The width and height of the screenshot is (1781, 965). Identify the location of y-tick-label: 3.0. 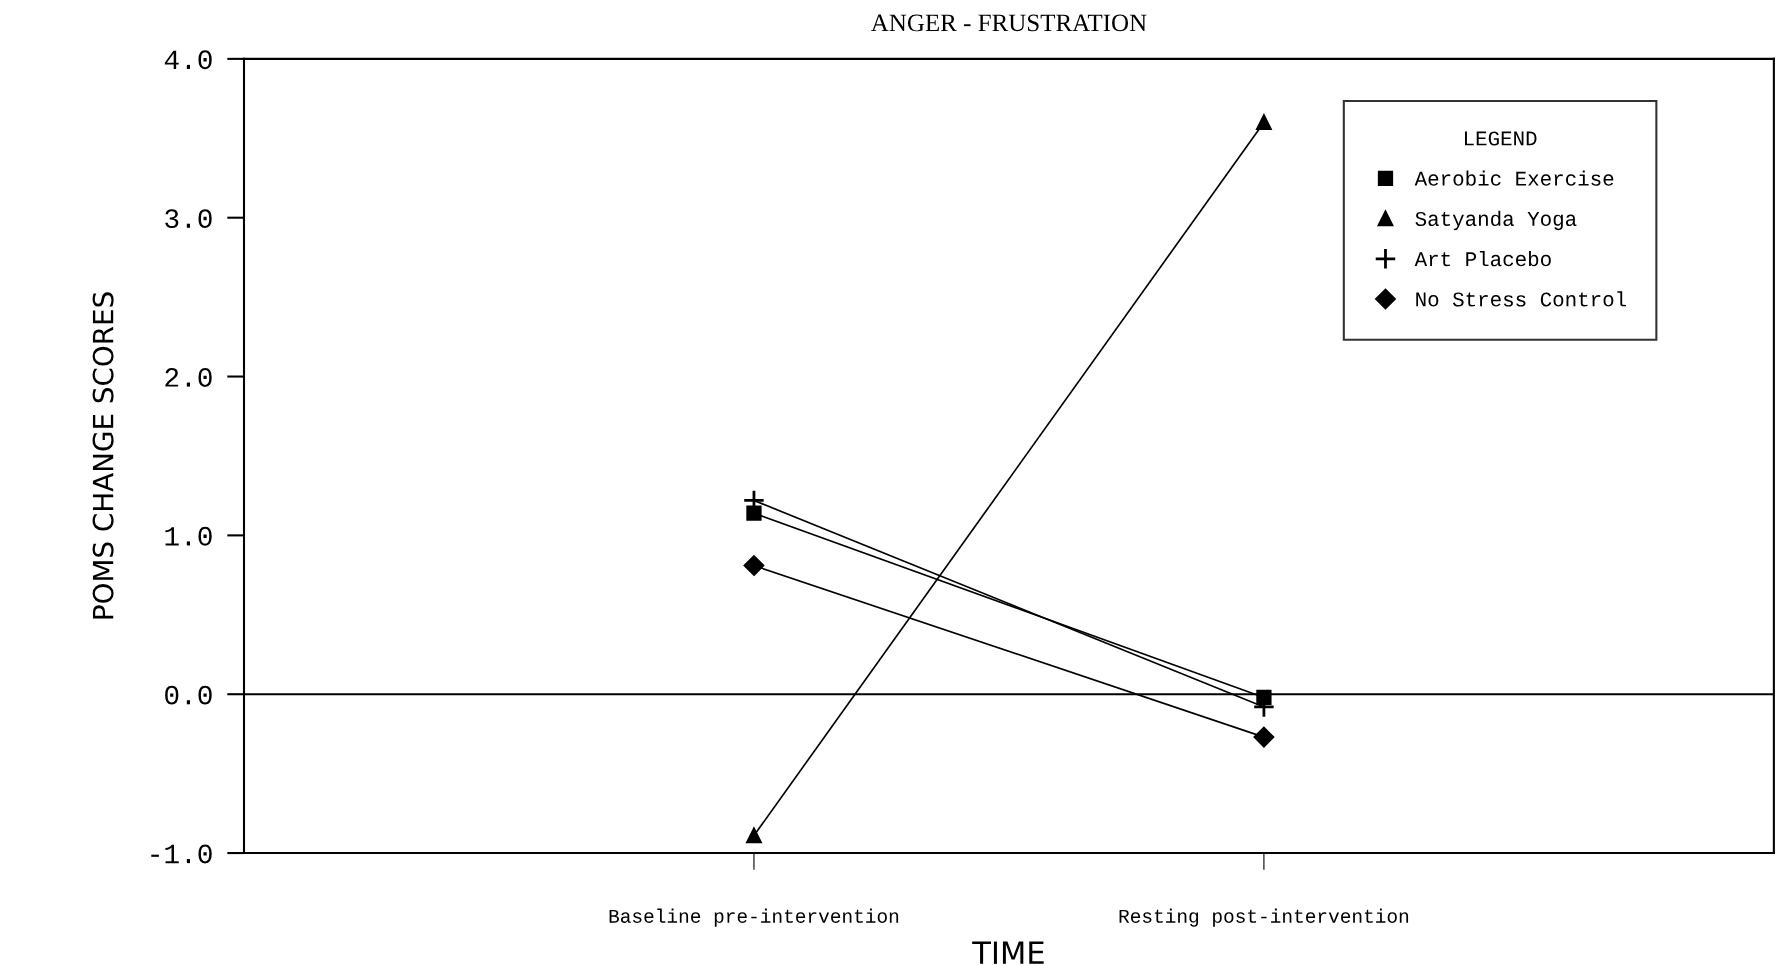
(188, 219).